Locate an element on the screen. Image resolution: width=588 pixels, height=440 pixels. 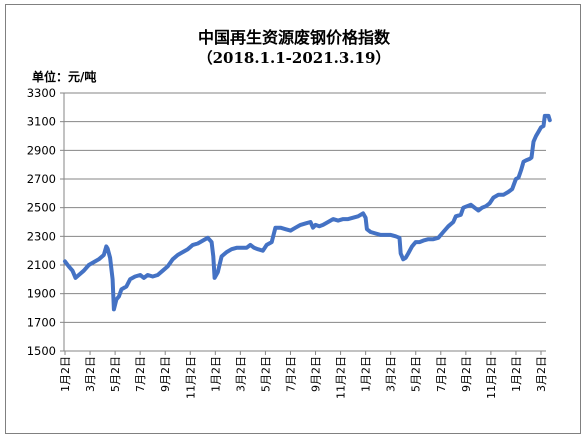
y-tick-label: 1700 is located at coordinates (41, 322).